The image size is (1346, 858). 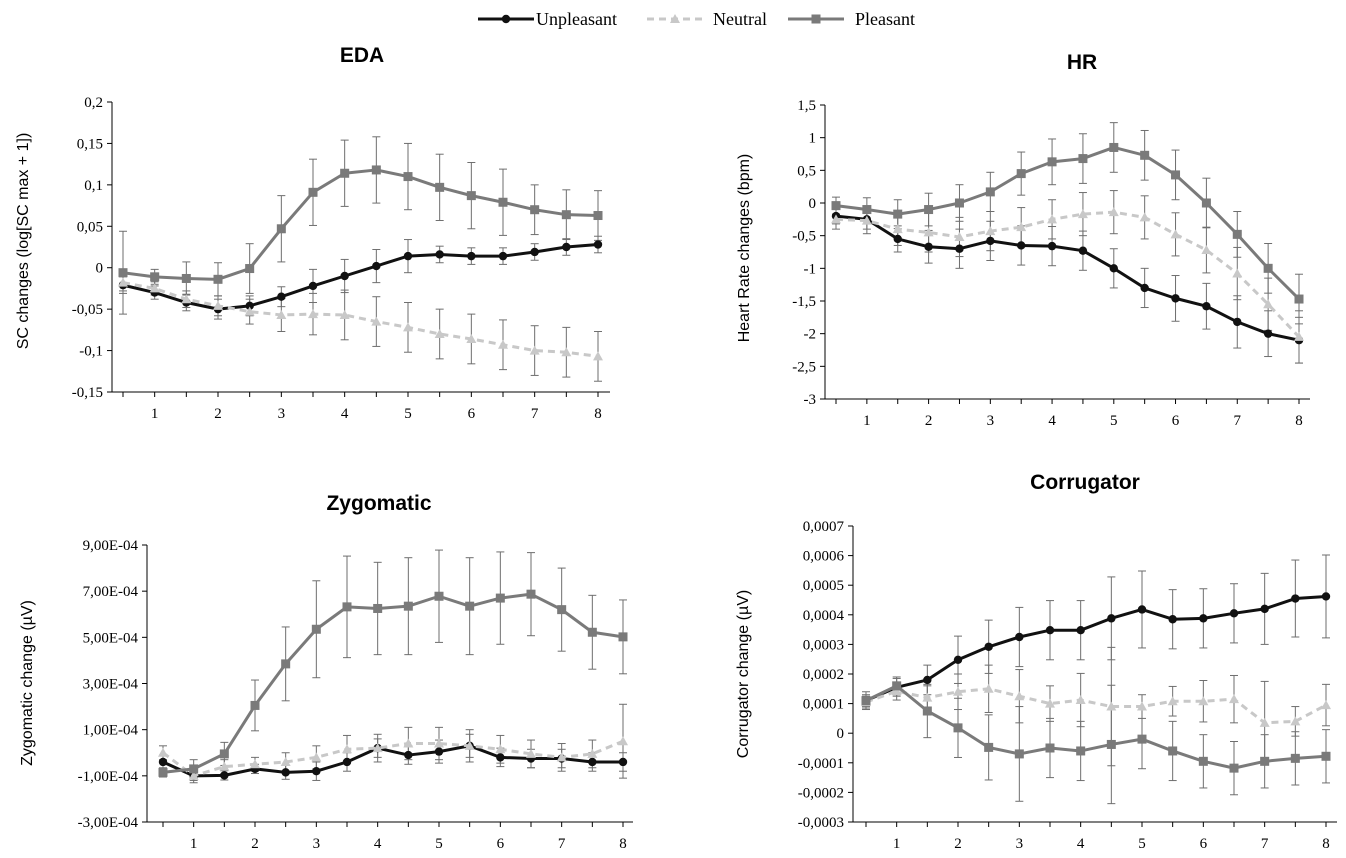 I want to click on zygomatic-y-tick-label: 5,00E-04, so click(x=111, y=638).